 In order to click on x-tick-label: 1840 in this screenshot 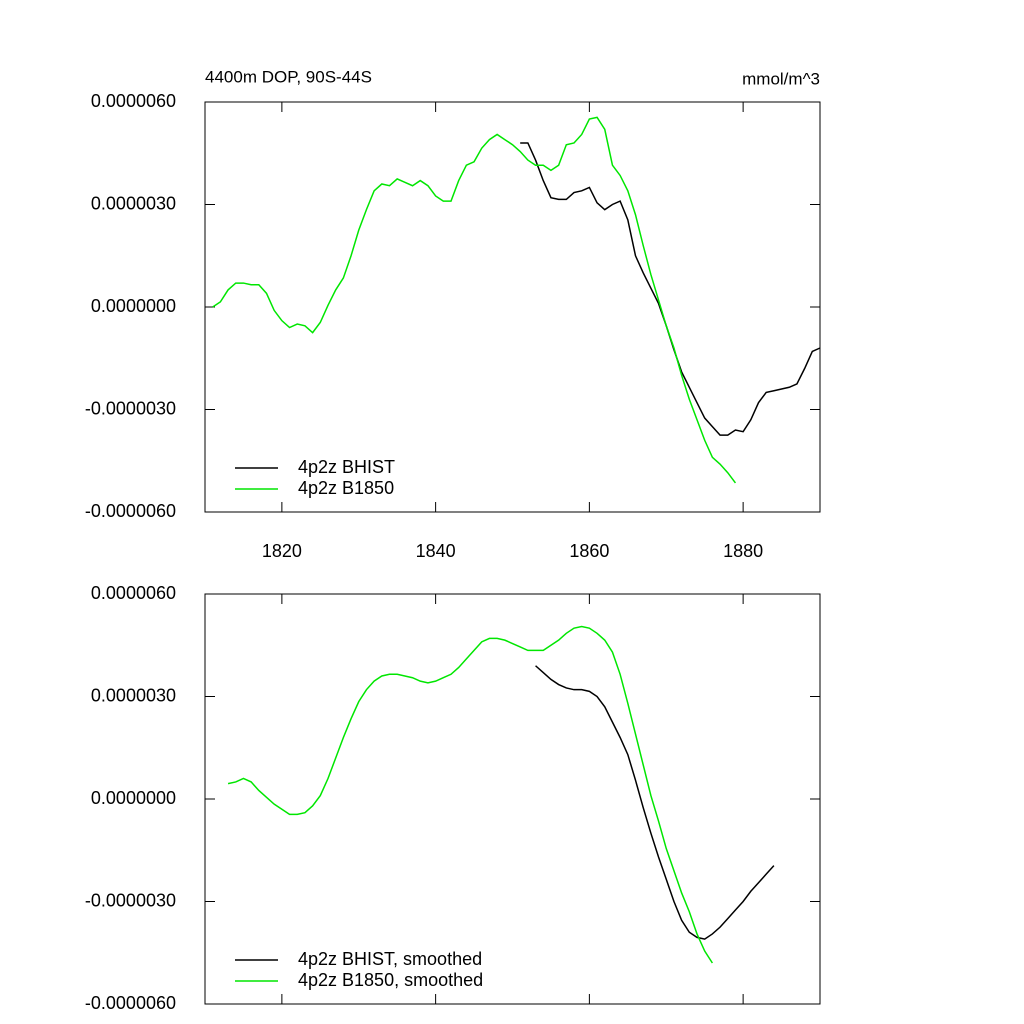, I will do `click(436, 551)`.